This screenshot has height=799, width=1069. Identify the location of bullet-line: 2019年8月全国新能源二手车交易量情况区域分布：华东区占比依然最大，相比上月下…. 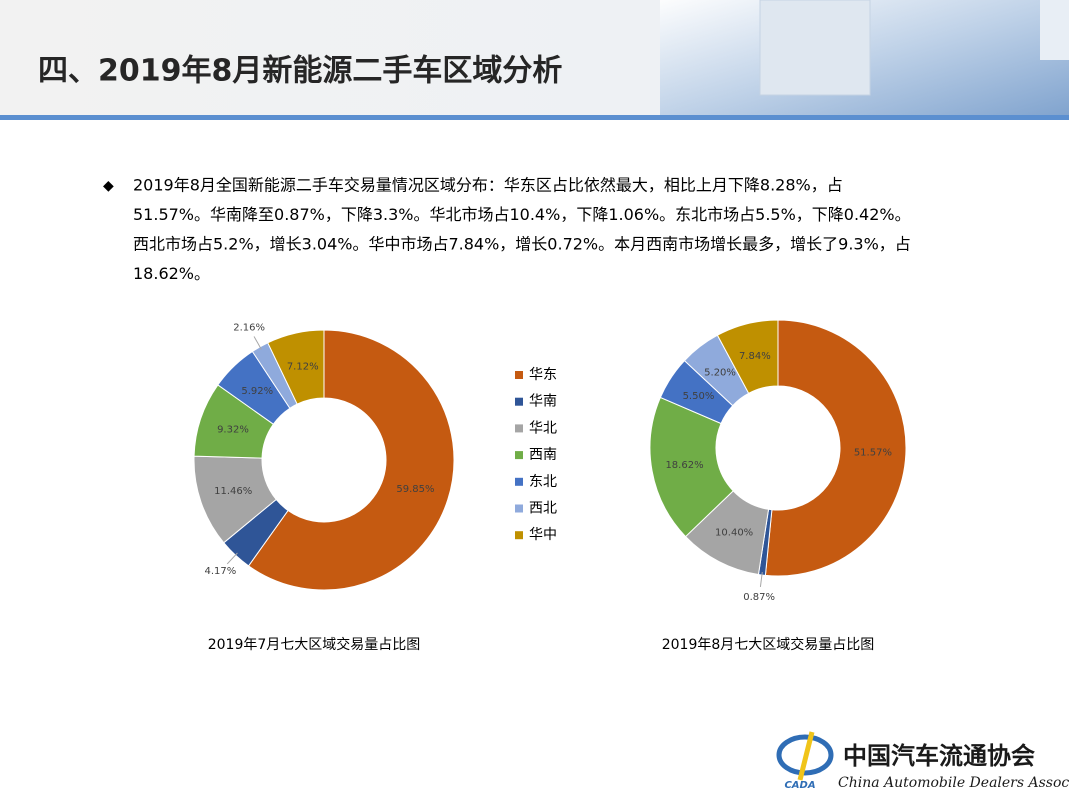
(488, 185).